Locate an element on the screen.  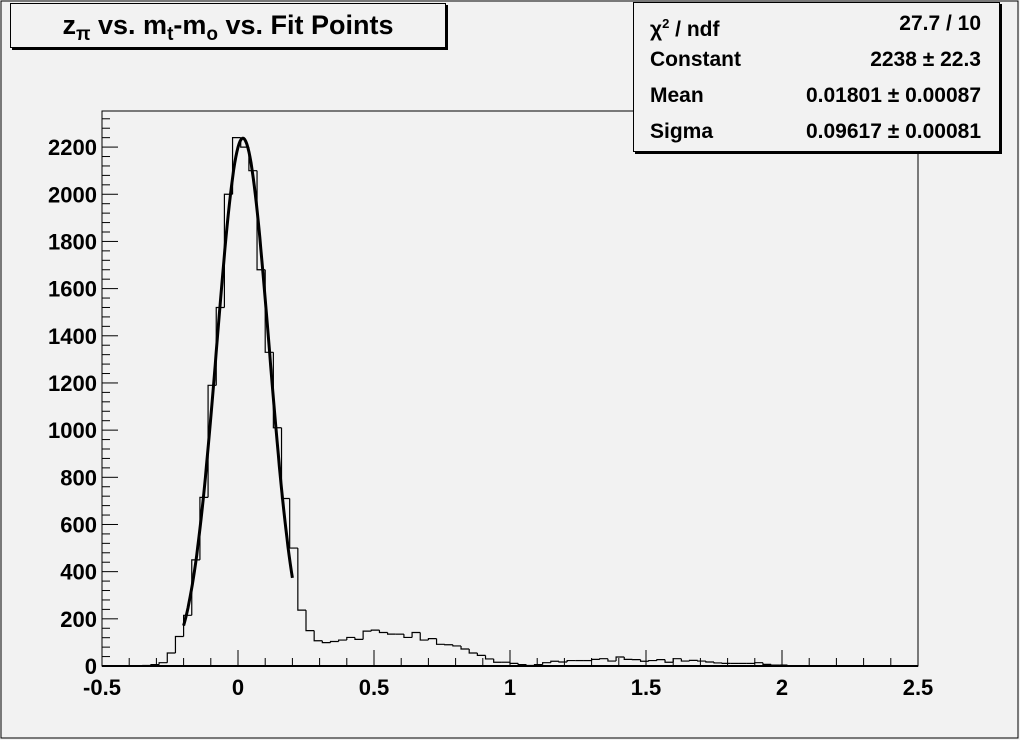
y-tick-label: 800 is located at coordinates (78, 477).